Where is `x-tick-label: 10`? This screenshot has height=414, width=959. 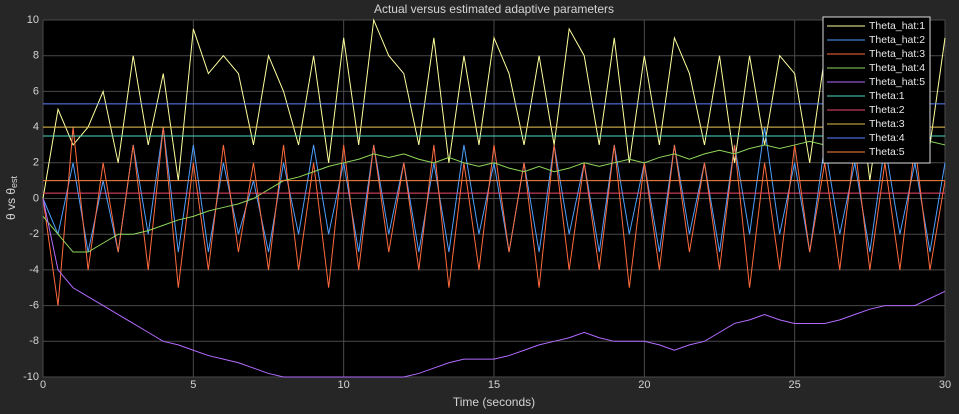 x-tick-label: 10 is located at coordinates (344, 385).